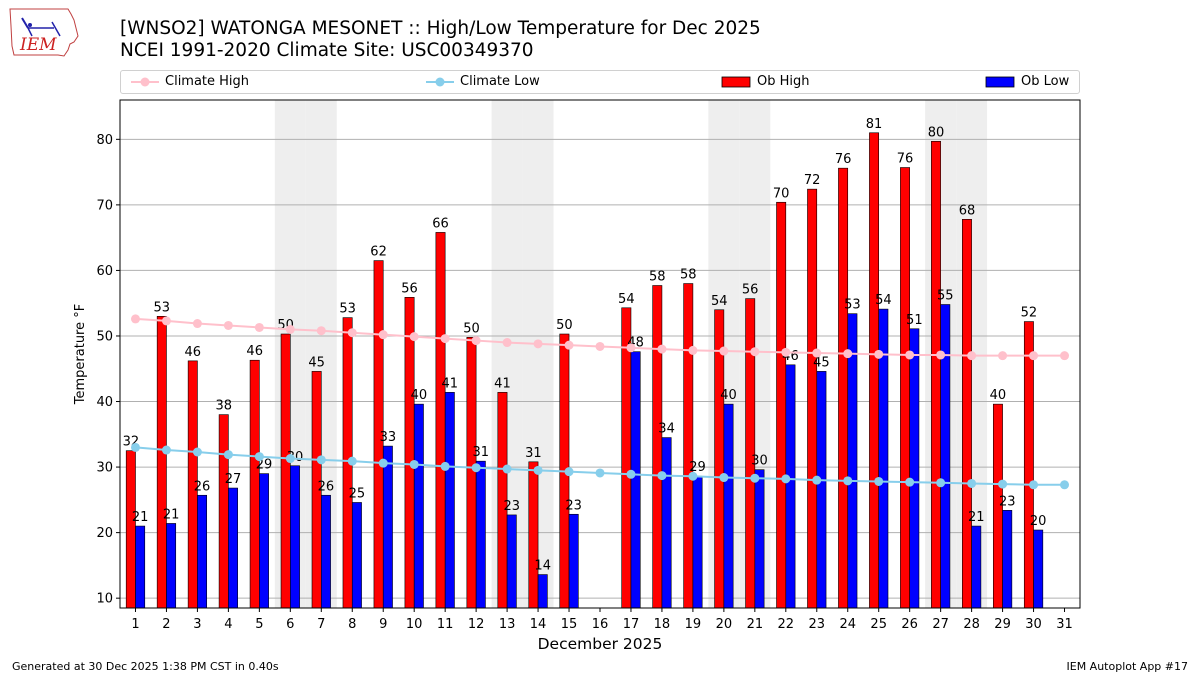  Describe the element at coordinates (736, 81) in the screenshot. I see `legend-marker-ob-high` at that location.